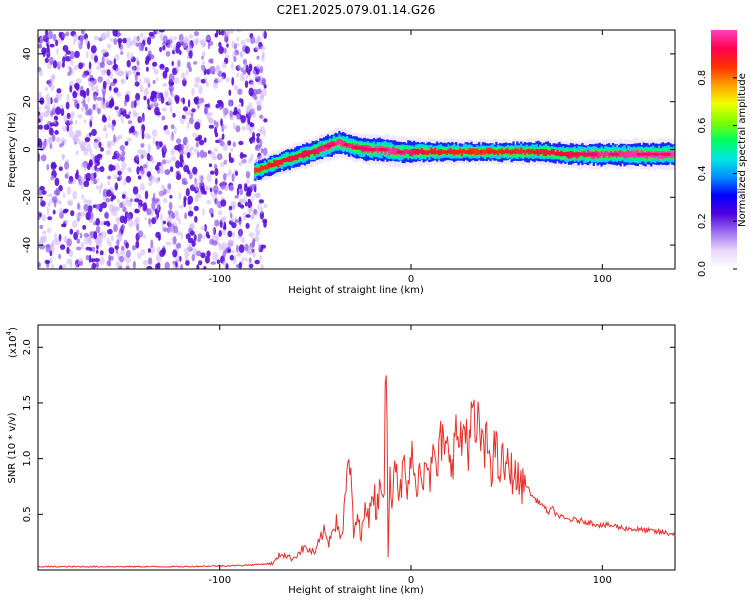  What do you see at coordinates (219, 279) in the screenshot?
I see `x-tick-label: -100` at bounding box center [219, 279].